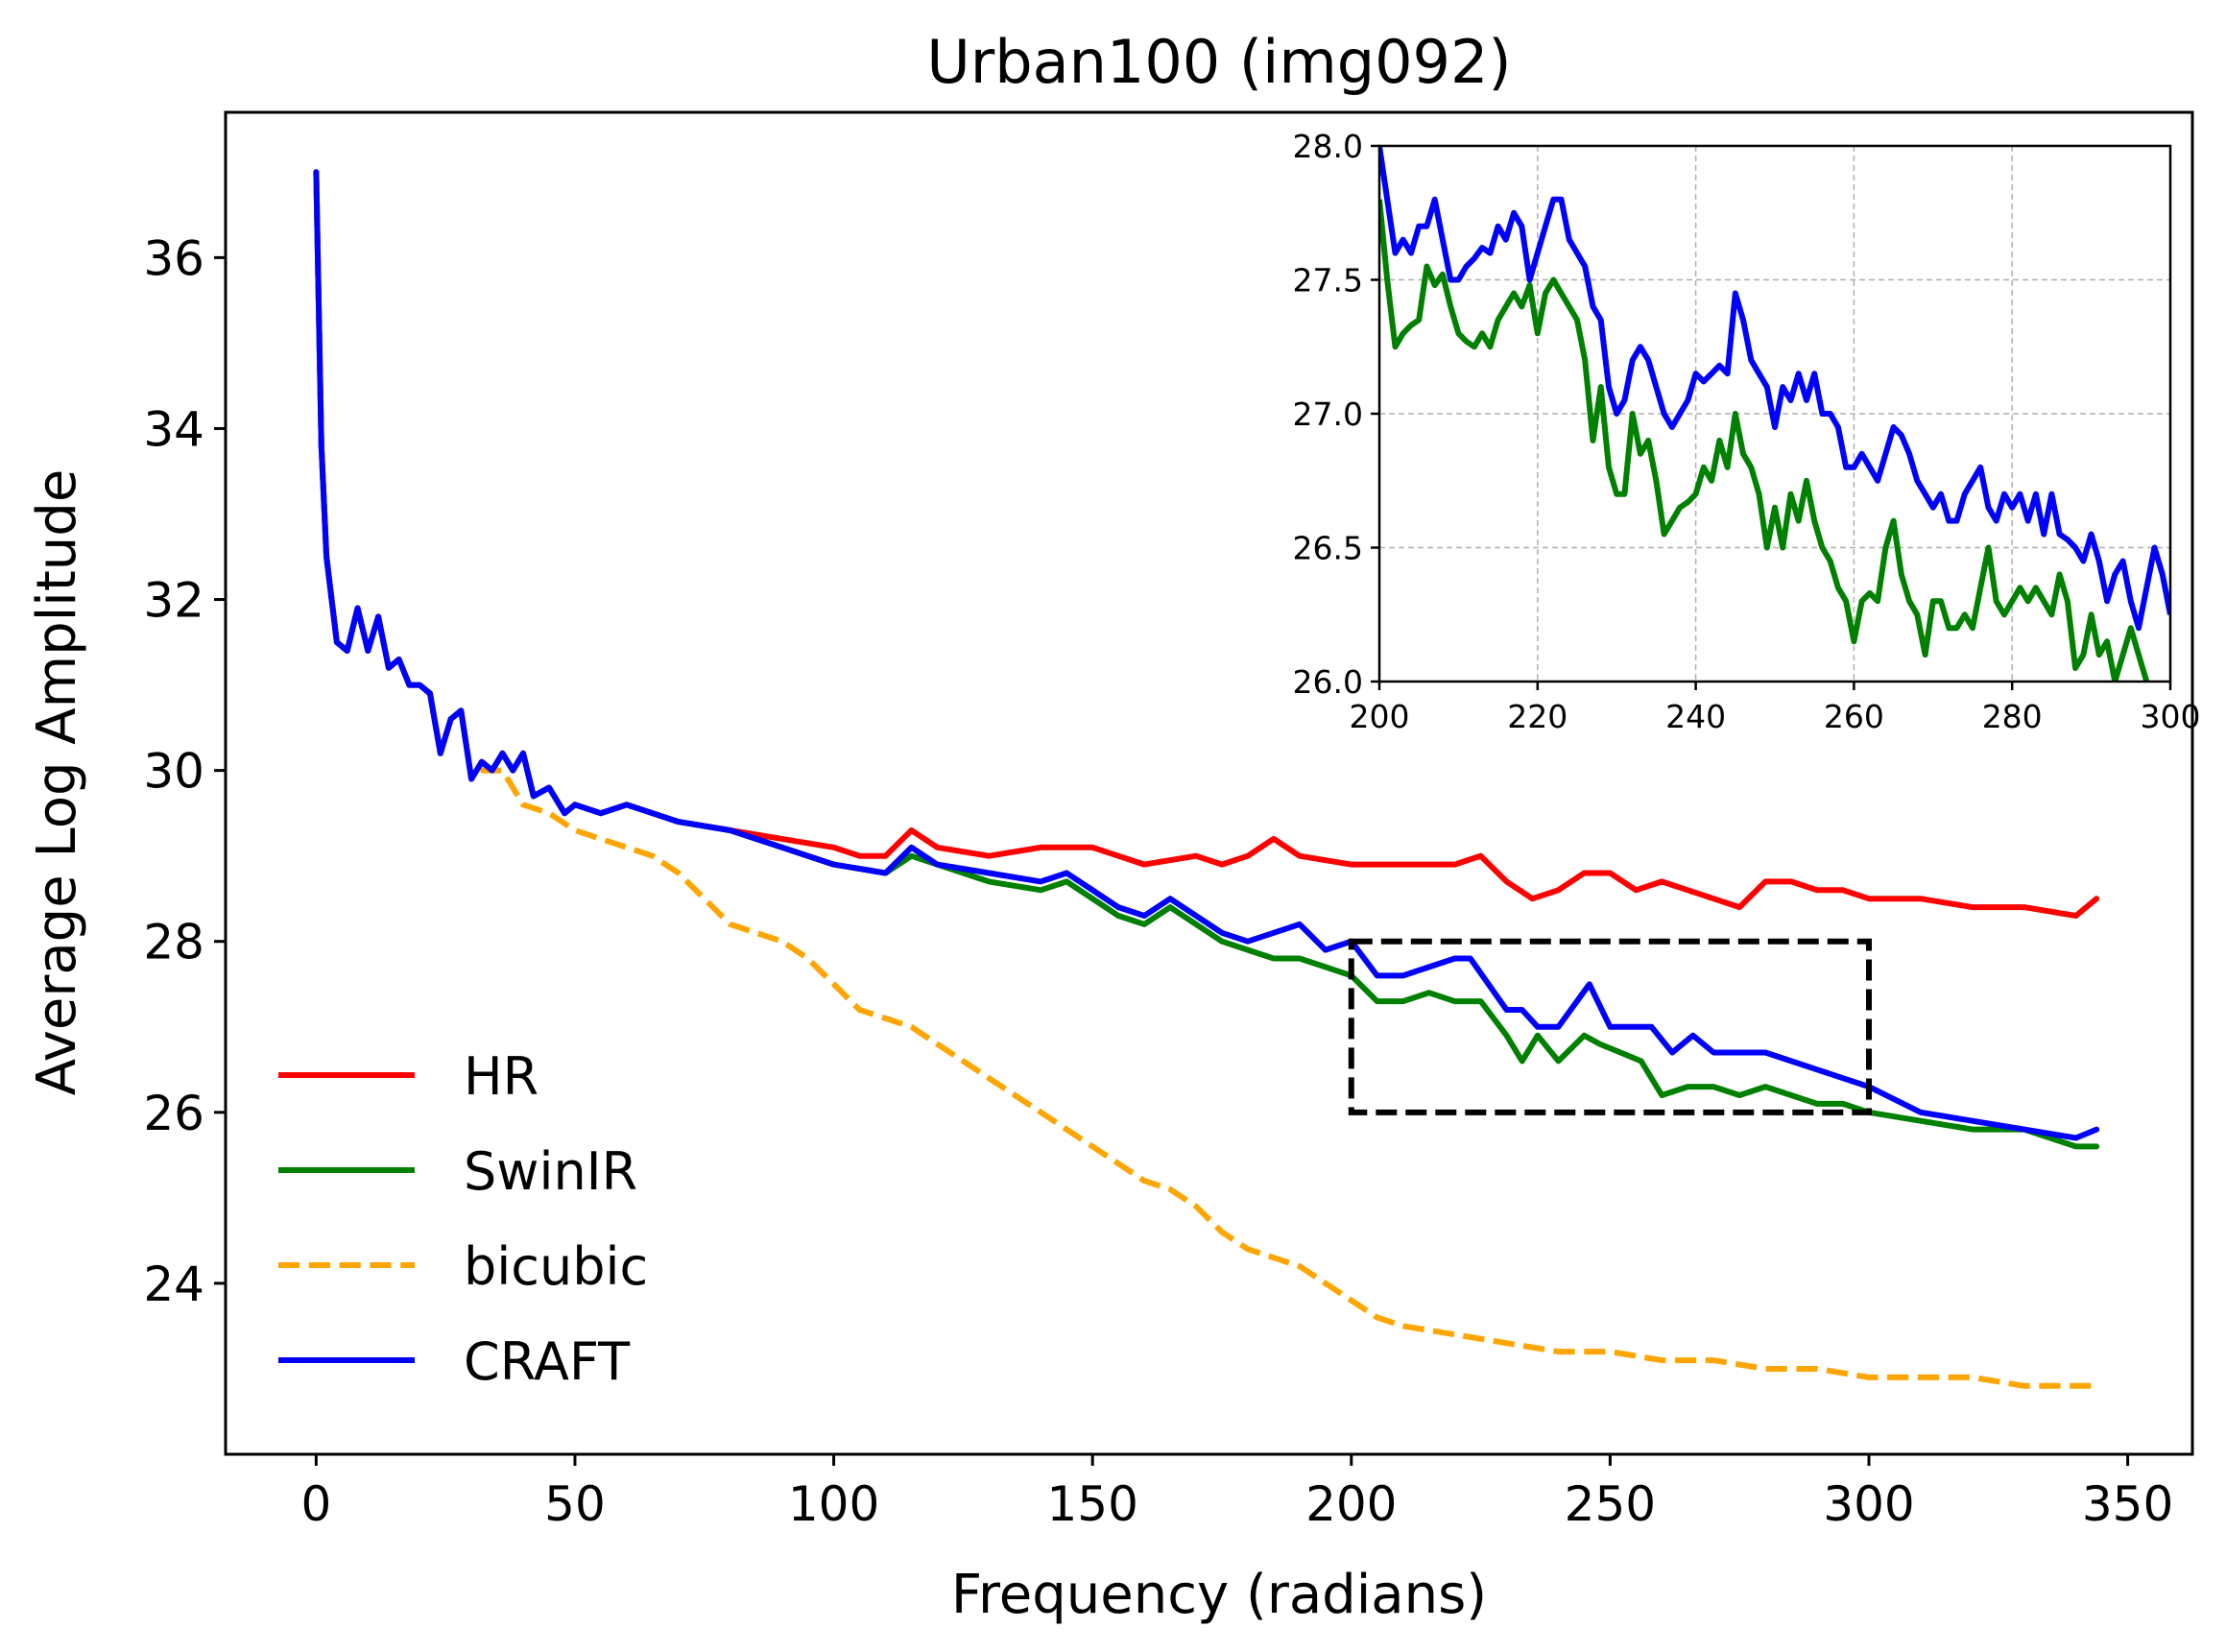 The height and width of the screenshot is (1652, 2226). Describe the element at coordinates (173, 1284) in the screenshot. I see `y-tick-label-24: 24` at that location.